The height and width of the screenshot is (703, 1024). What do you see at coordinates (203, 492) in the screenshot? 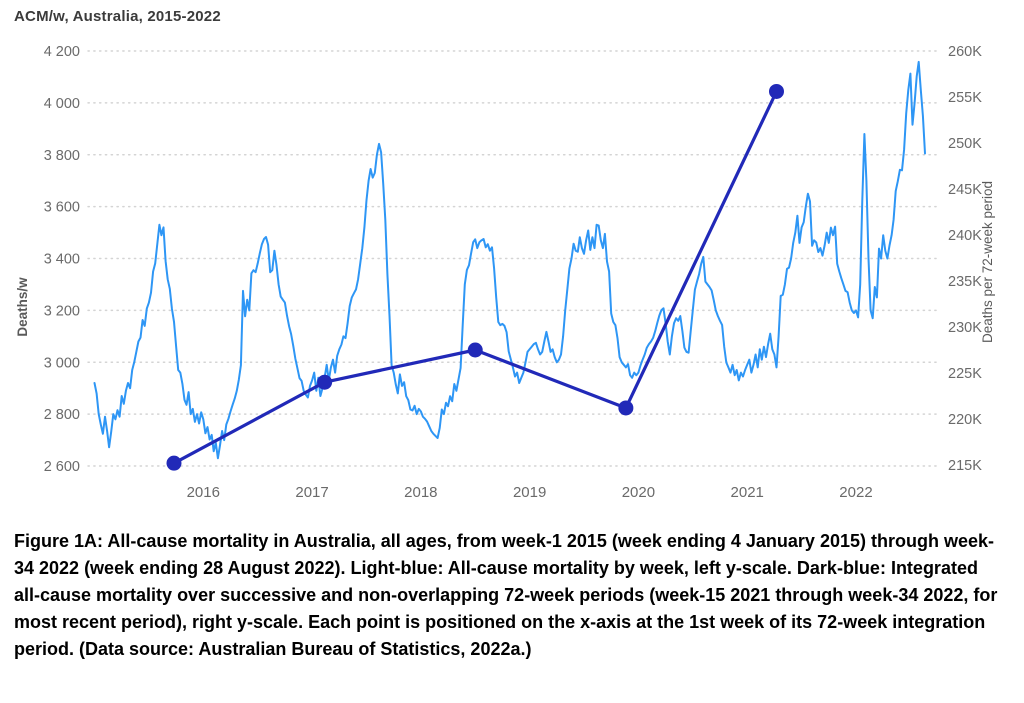
I see `x-axis-tick-label: 2016` at bounding box center [203, 492].